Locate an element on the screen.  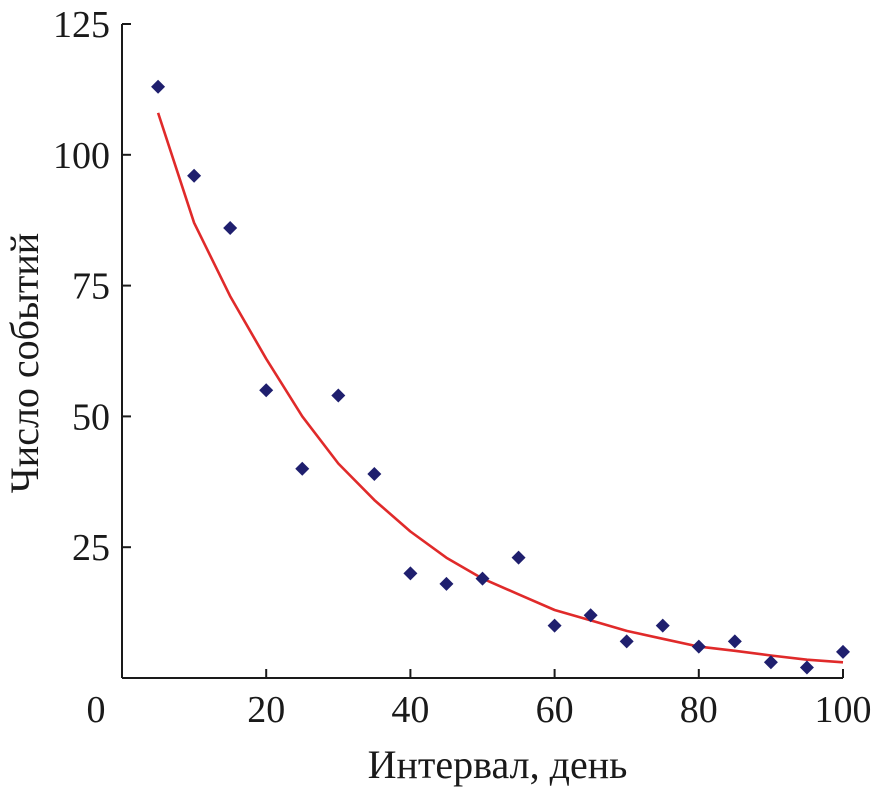
y-tick-label: 100 is located at coordinates (81, 156).